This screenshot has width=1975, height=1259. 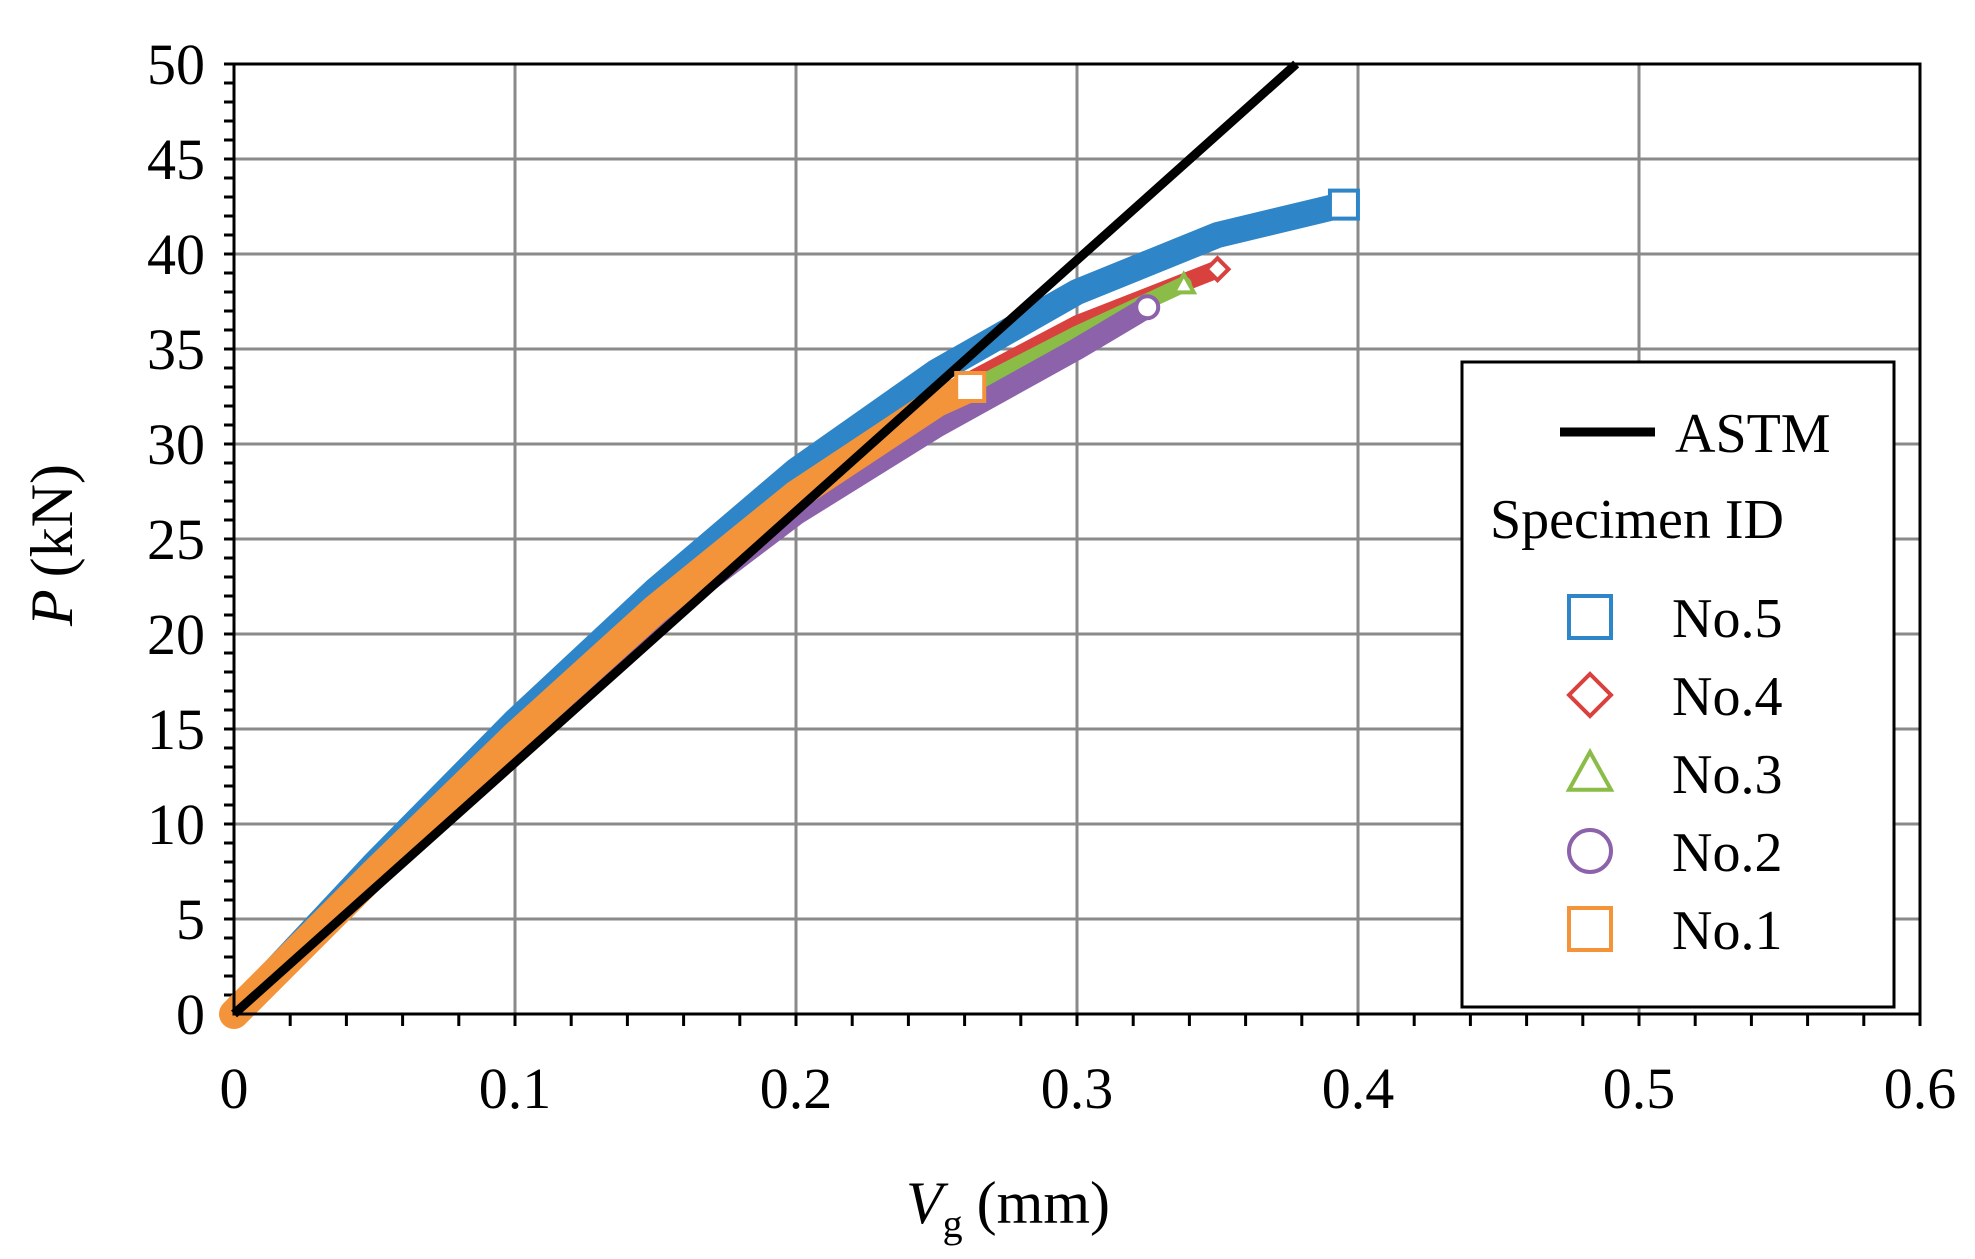 I want to click on x-axis-title-sub: g, so click(x=953, y=1223).